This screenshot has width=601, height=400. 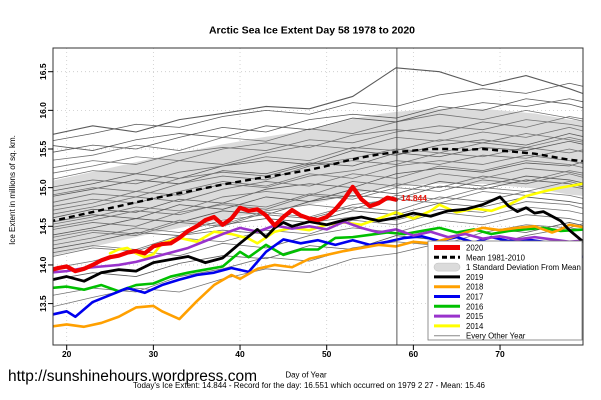 I want to click on y-tick-label: 14.5, so click(x=43, y=226).